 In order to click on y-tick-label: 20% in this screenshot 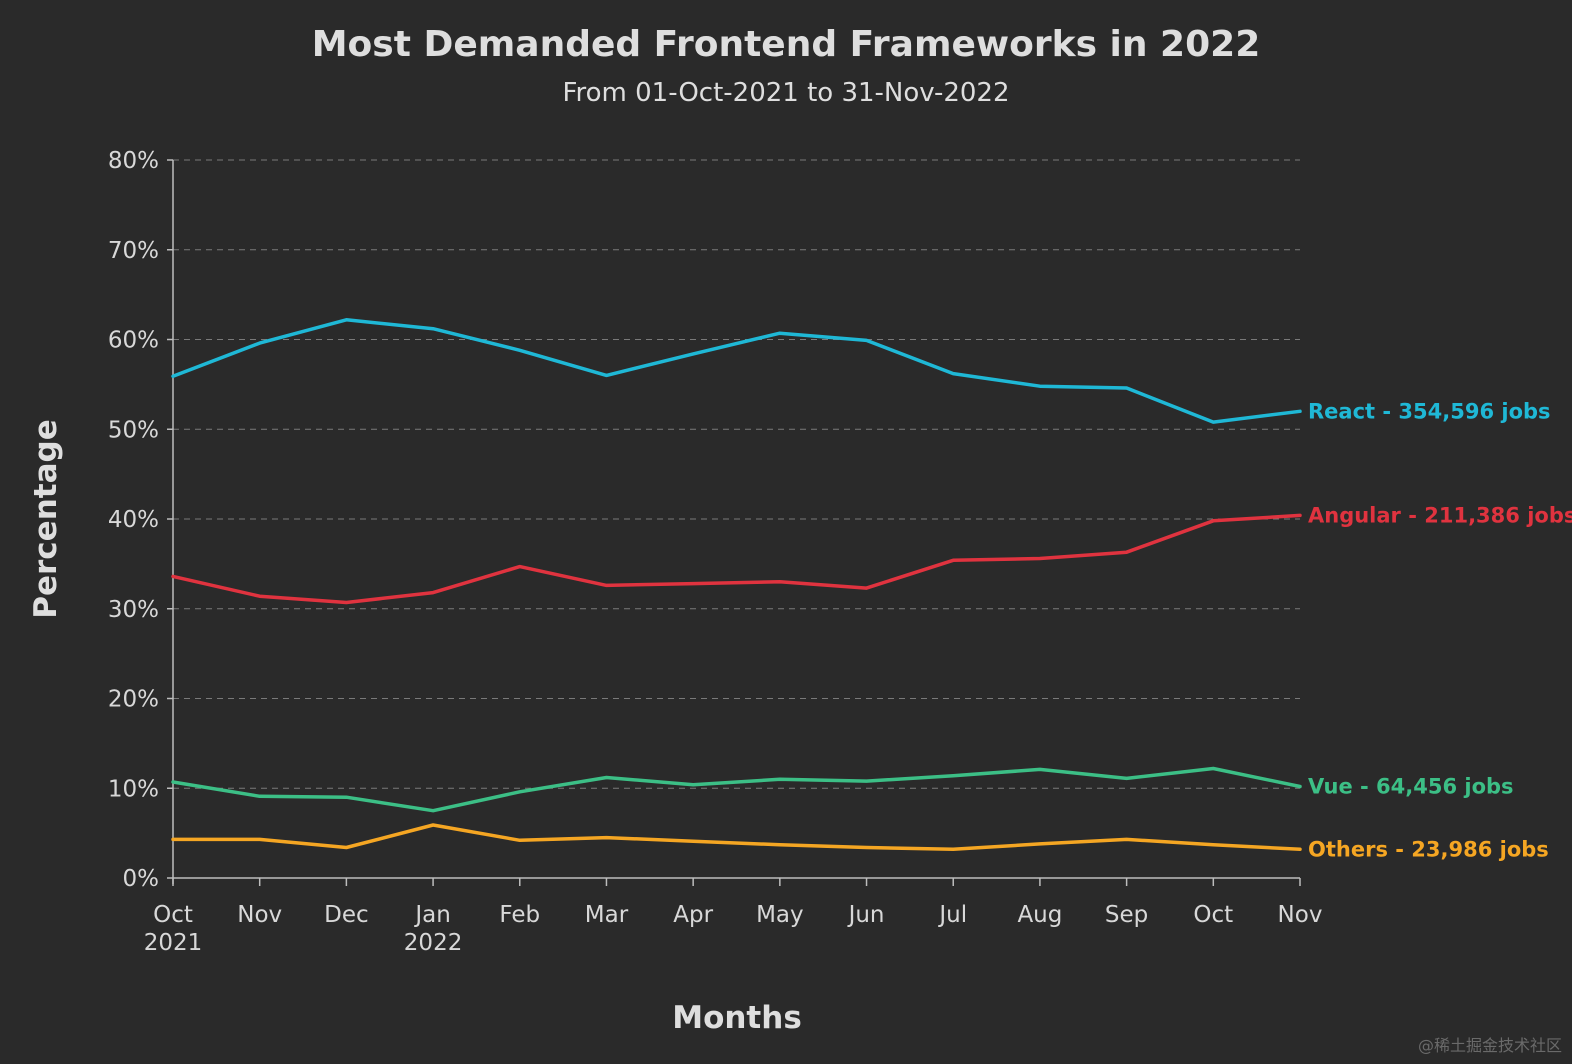, I will do `click(133, 700)`.